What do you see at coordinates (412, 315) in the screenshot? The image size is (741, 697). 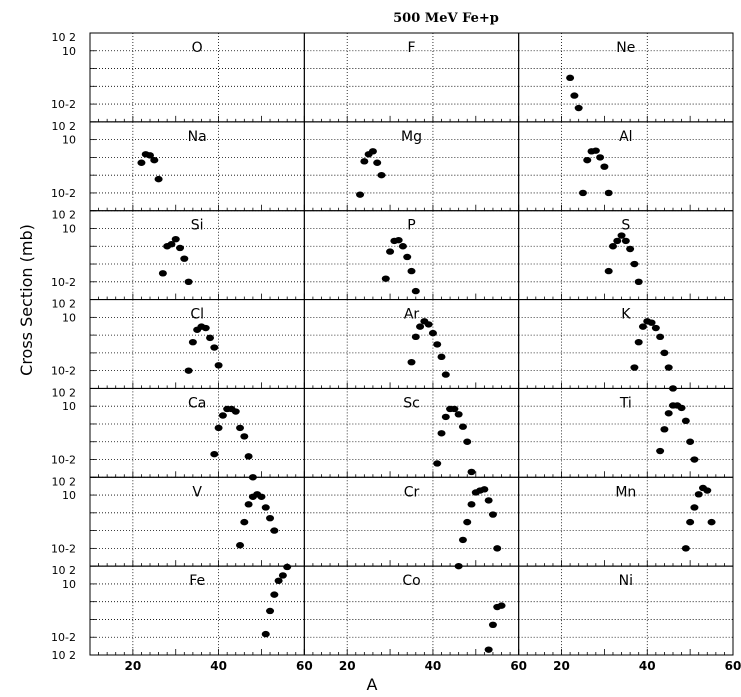 I see `element-label: Ar` at bounding box center [412, 315].